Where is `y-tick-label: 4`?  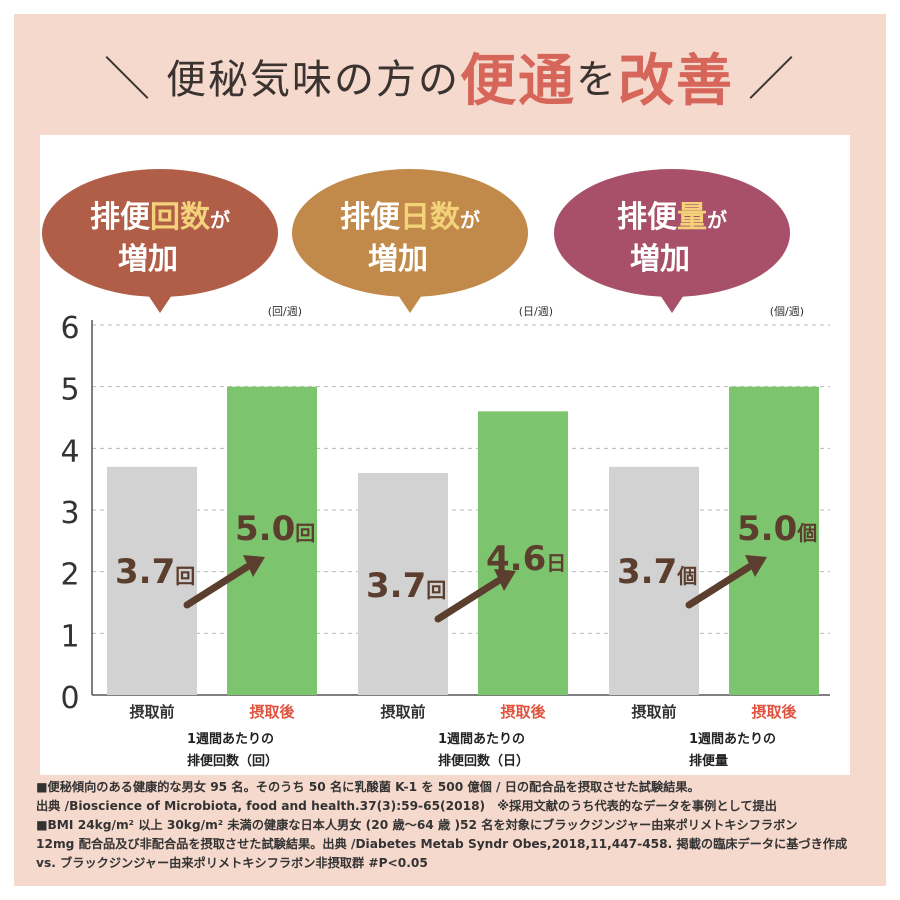
y-tick-label: 4 is located at coordinates (69, 451).